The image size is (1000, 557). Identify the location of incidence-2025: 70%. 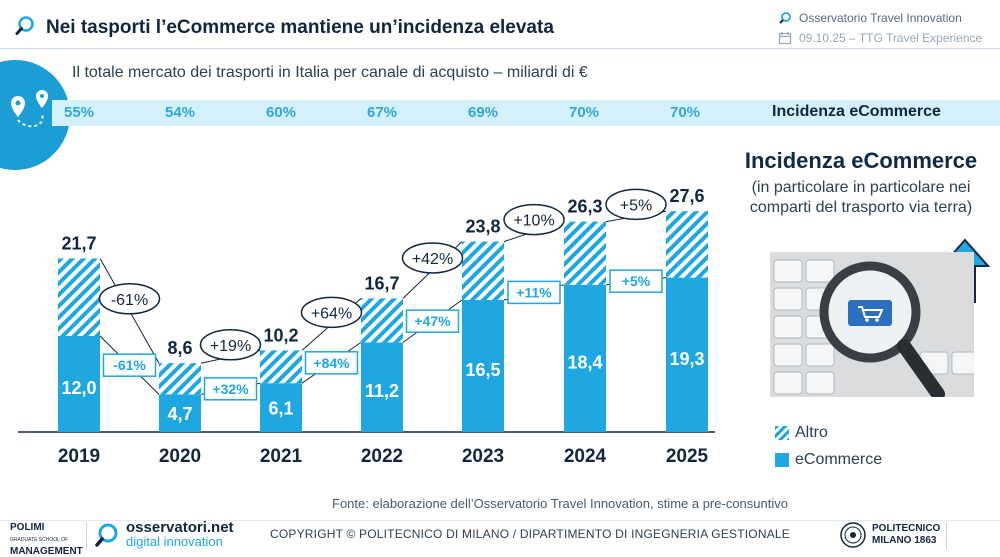
(685, 112).